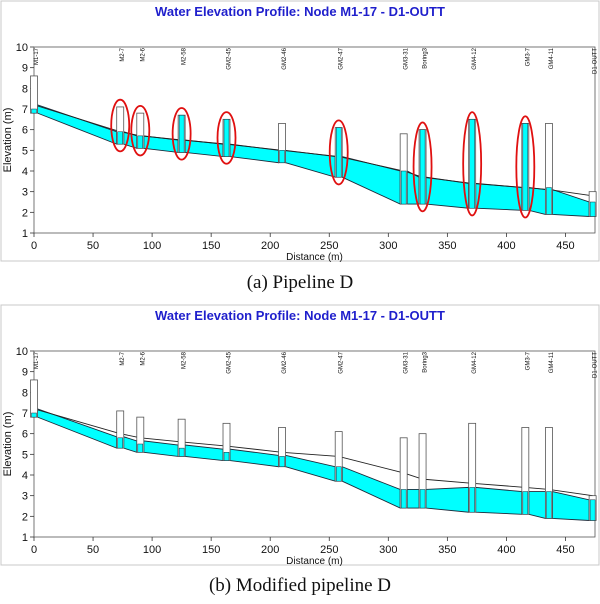 This screenshot has width=600, height=604. I want to click on highlight-ellipse-Boring3, so click(422, 167).